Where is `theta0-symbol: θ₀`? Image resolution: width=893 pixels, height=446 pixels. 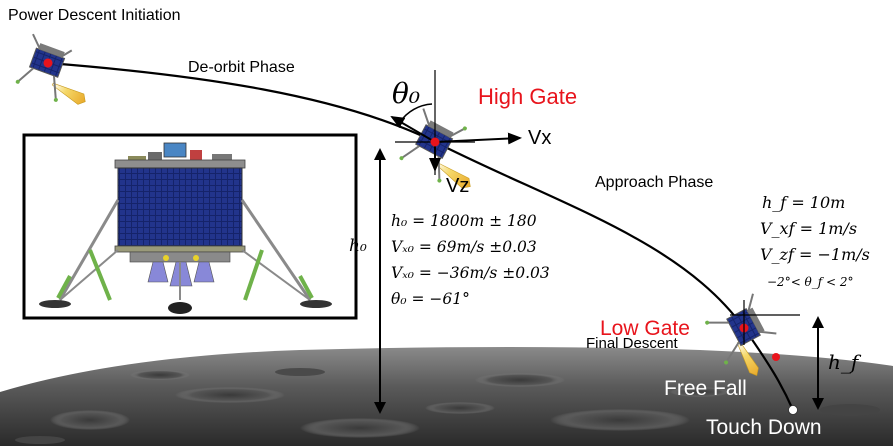
theta0-symbol: θ₀ is located at coordinates (406, 93).